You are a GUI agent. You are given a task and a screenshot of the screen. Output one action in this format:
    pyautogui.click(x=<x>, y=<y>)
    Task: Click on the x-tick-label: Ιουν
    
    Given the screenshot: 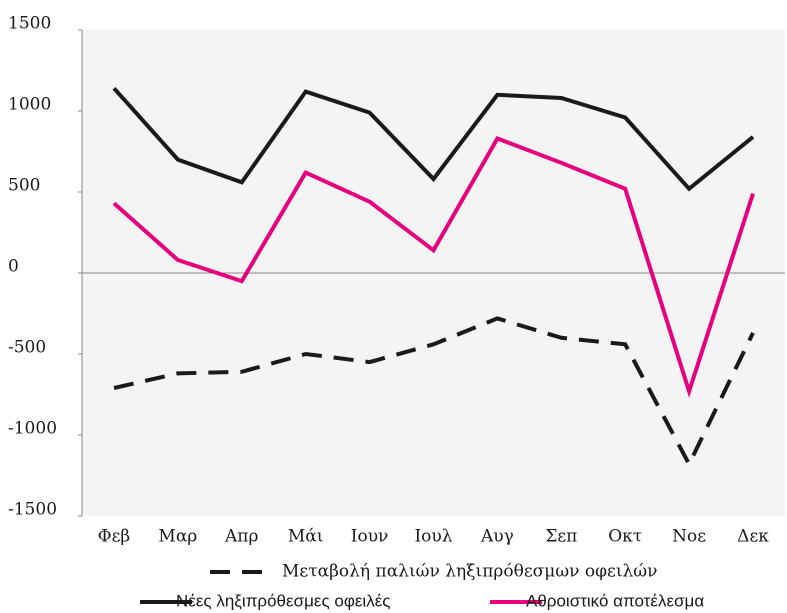 What is the action you would take?
    pyautogui.click(x=370, y=537)
    